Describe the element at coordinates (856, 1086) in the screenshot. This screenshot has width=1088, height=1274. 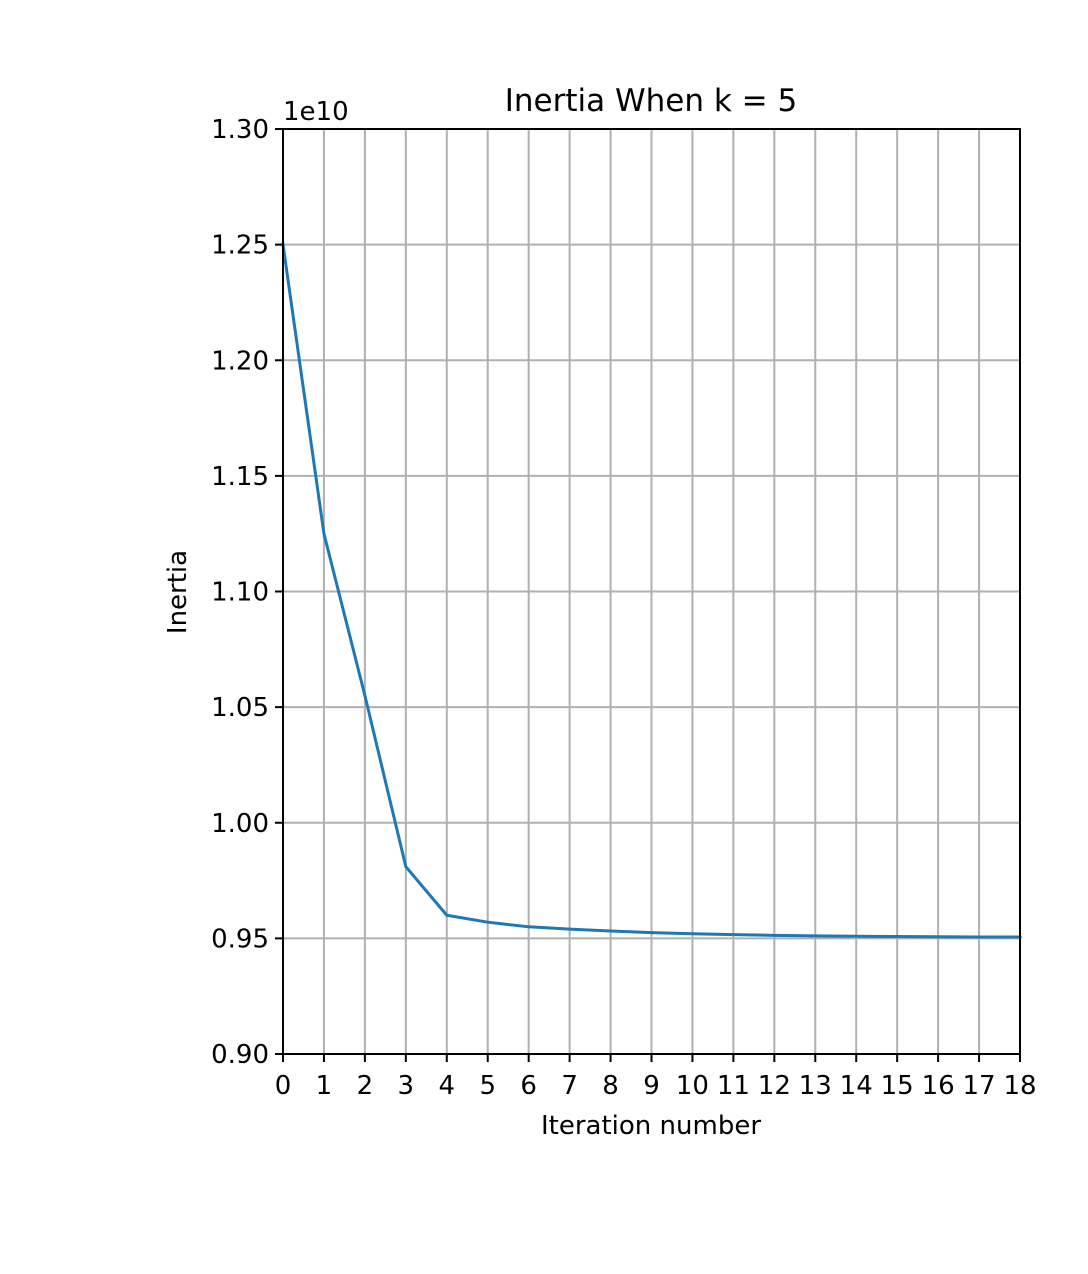
I see `x-tick-label: 14` at that location.